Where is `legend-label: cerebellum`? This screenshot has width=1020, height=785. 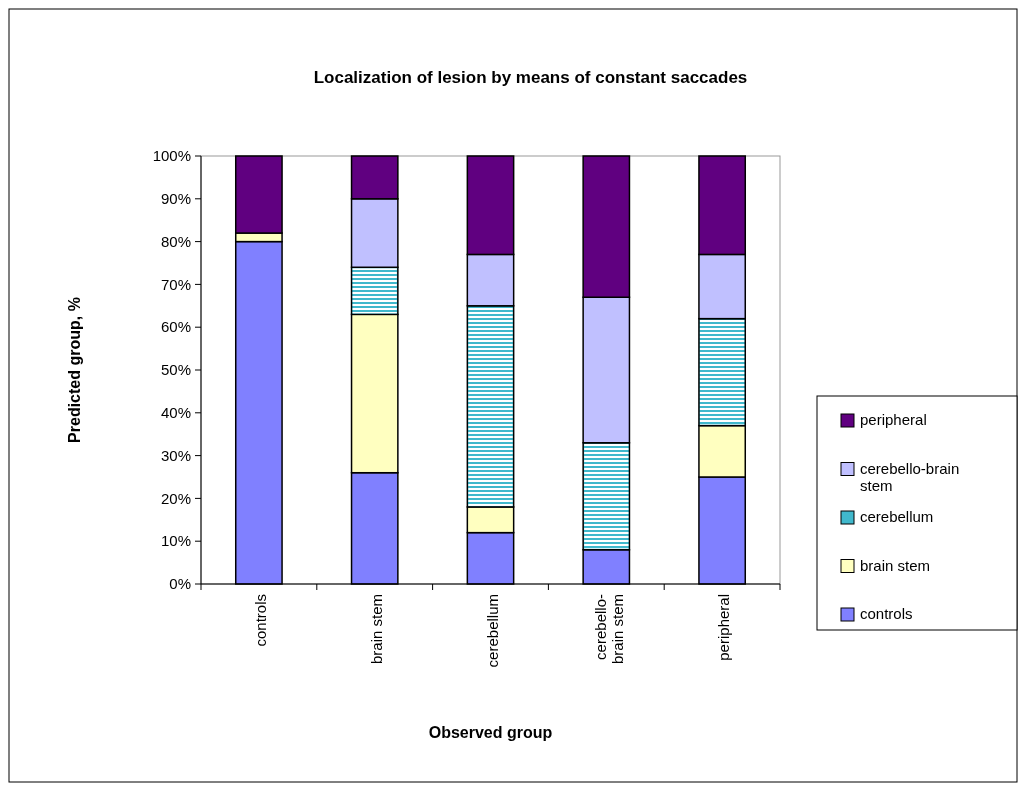 legend-label: cerebellum is located at coordinates (897, 517).